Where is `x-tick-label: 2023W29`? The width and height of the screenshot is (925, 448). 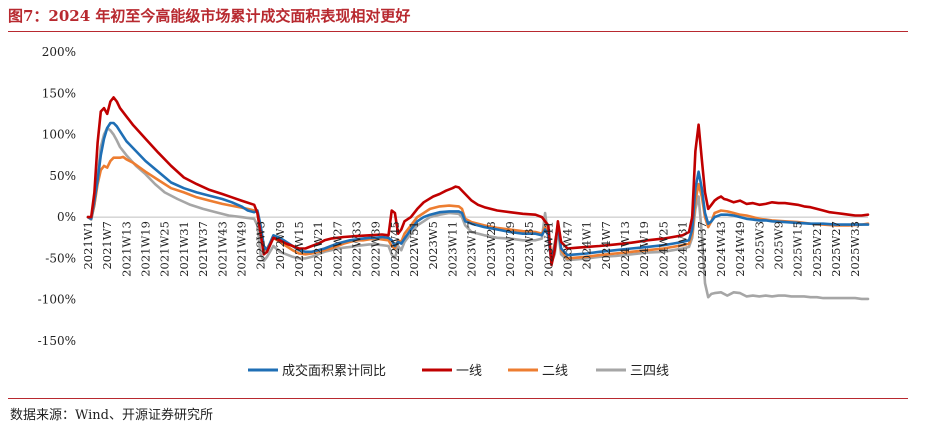
x-tick-label: 2023W29 is located at coordinates (510, 249).